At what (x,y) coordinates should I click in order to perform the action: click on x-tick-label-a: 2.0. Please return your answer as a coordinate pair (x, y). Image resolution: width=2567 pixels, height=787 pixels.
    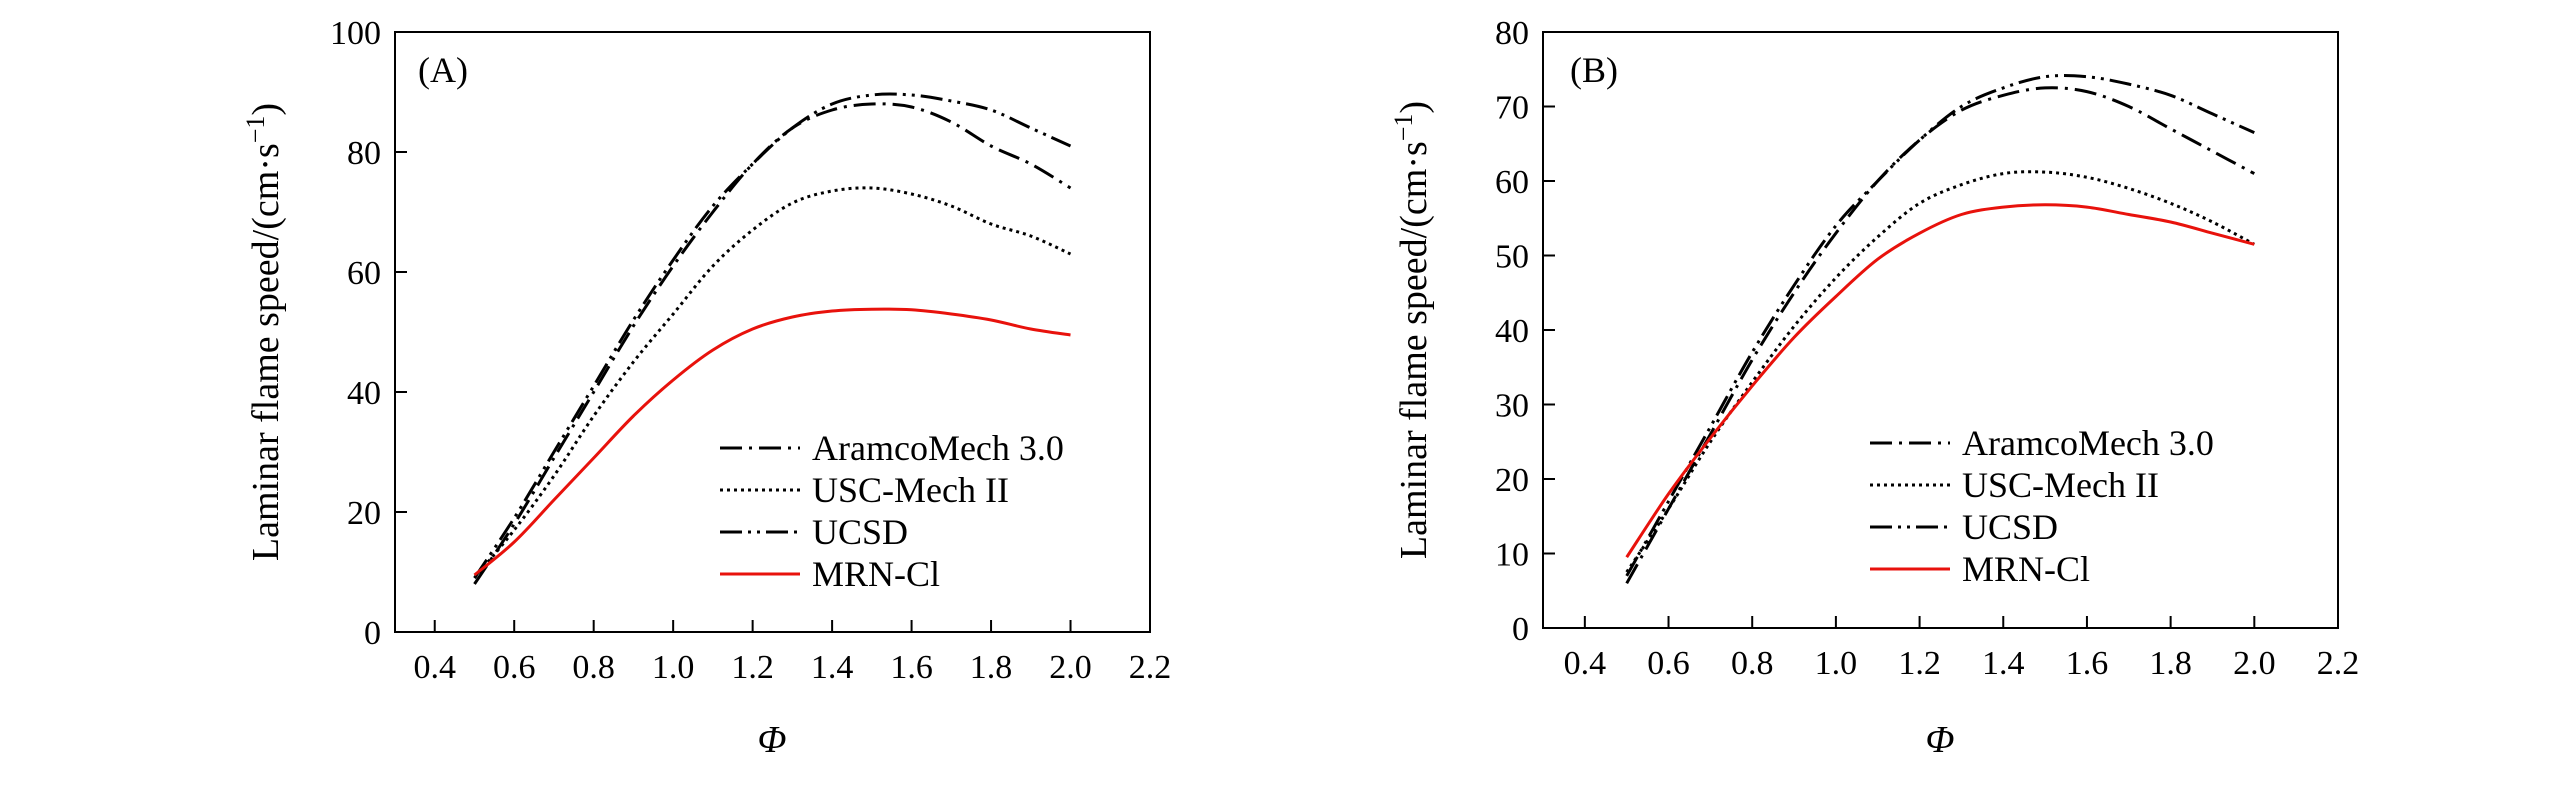
    Looking at the image, I should click on (1070, 667).